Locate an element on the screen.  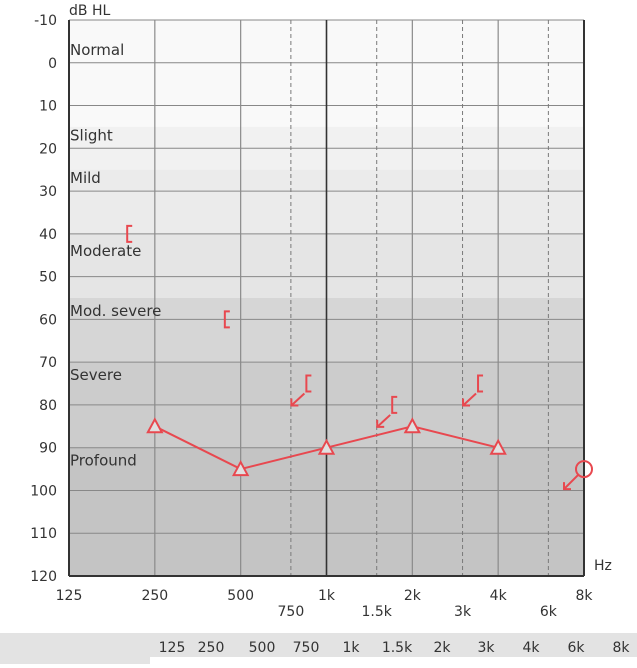
x-tick-label-secondary: 1.5k is located at coordinates (377, 612).